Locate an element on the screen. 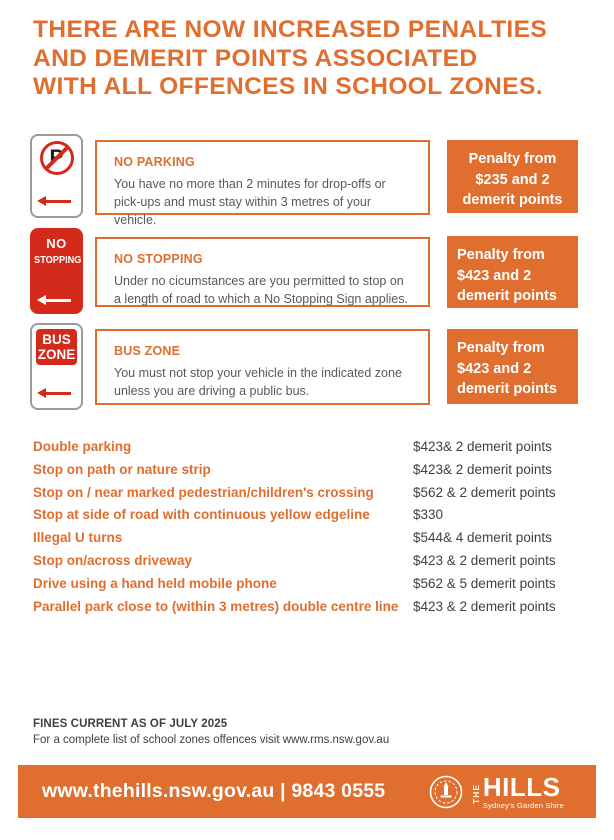  page-title-line-2: AND DEMERIT POINTS ASSOCIATED is located at coordinates (255, 58).